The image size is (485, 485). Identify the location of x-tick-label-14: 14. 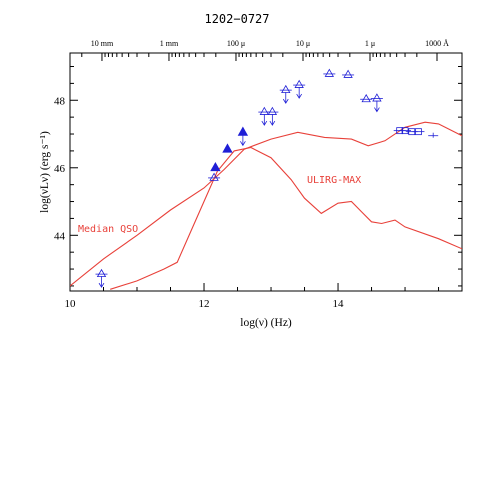
(339, 304).